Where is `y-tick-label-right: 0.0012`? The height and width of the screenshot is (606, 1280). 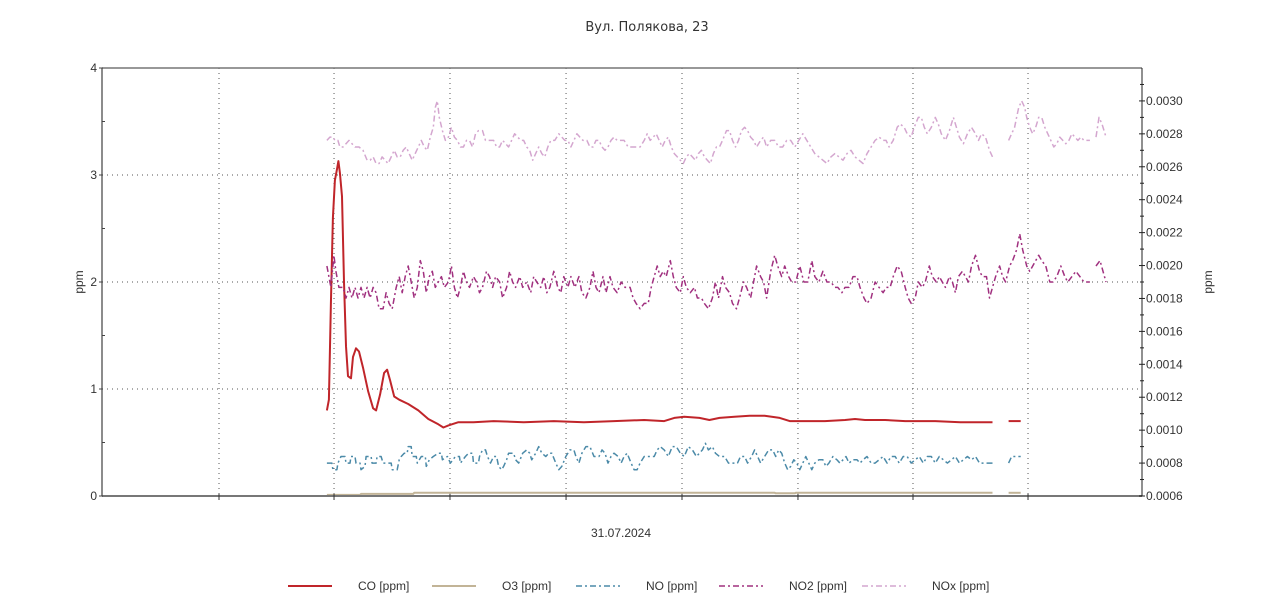
y-tick-label-right: 0.0012 is located at coordinates (1164, 397).